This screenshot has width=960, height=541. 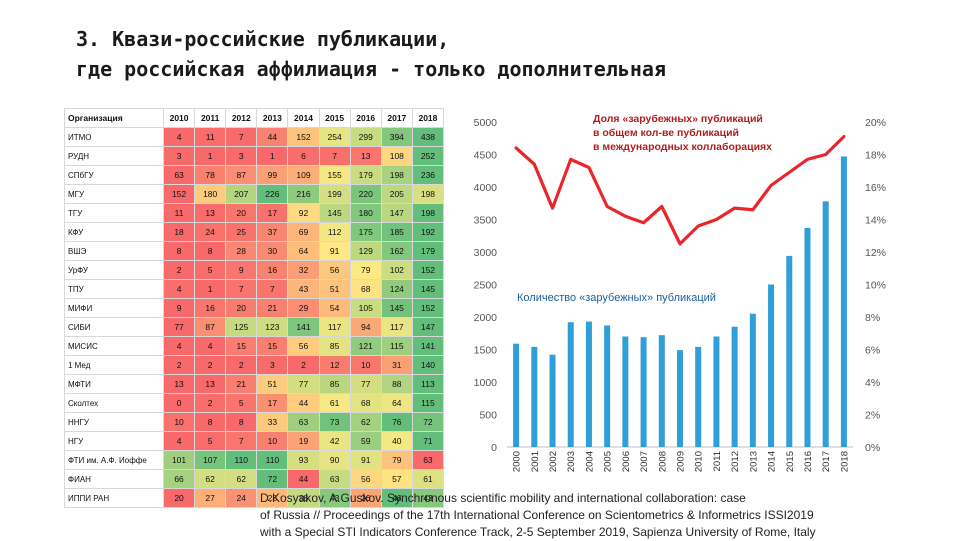 What do you see at coordinates (365, 498) in the screenshot?
I see `table-cell: 26` at bounding box center [365, 498].